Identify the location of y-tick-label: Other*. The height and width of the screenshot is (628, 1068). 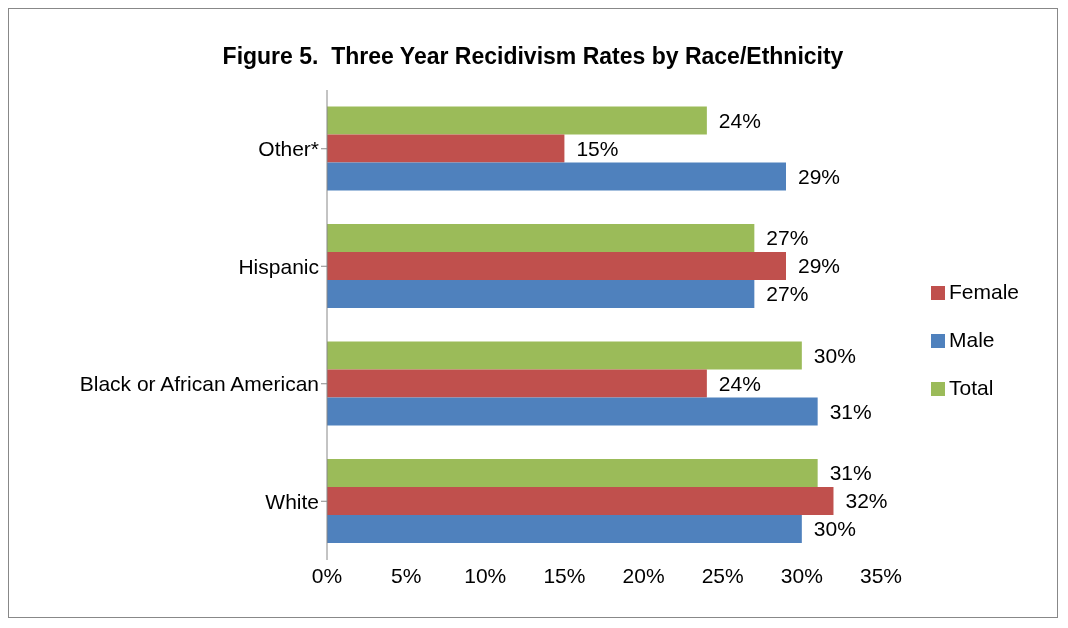
(288, 149).